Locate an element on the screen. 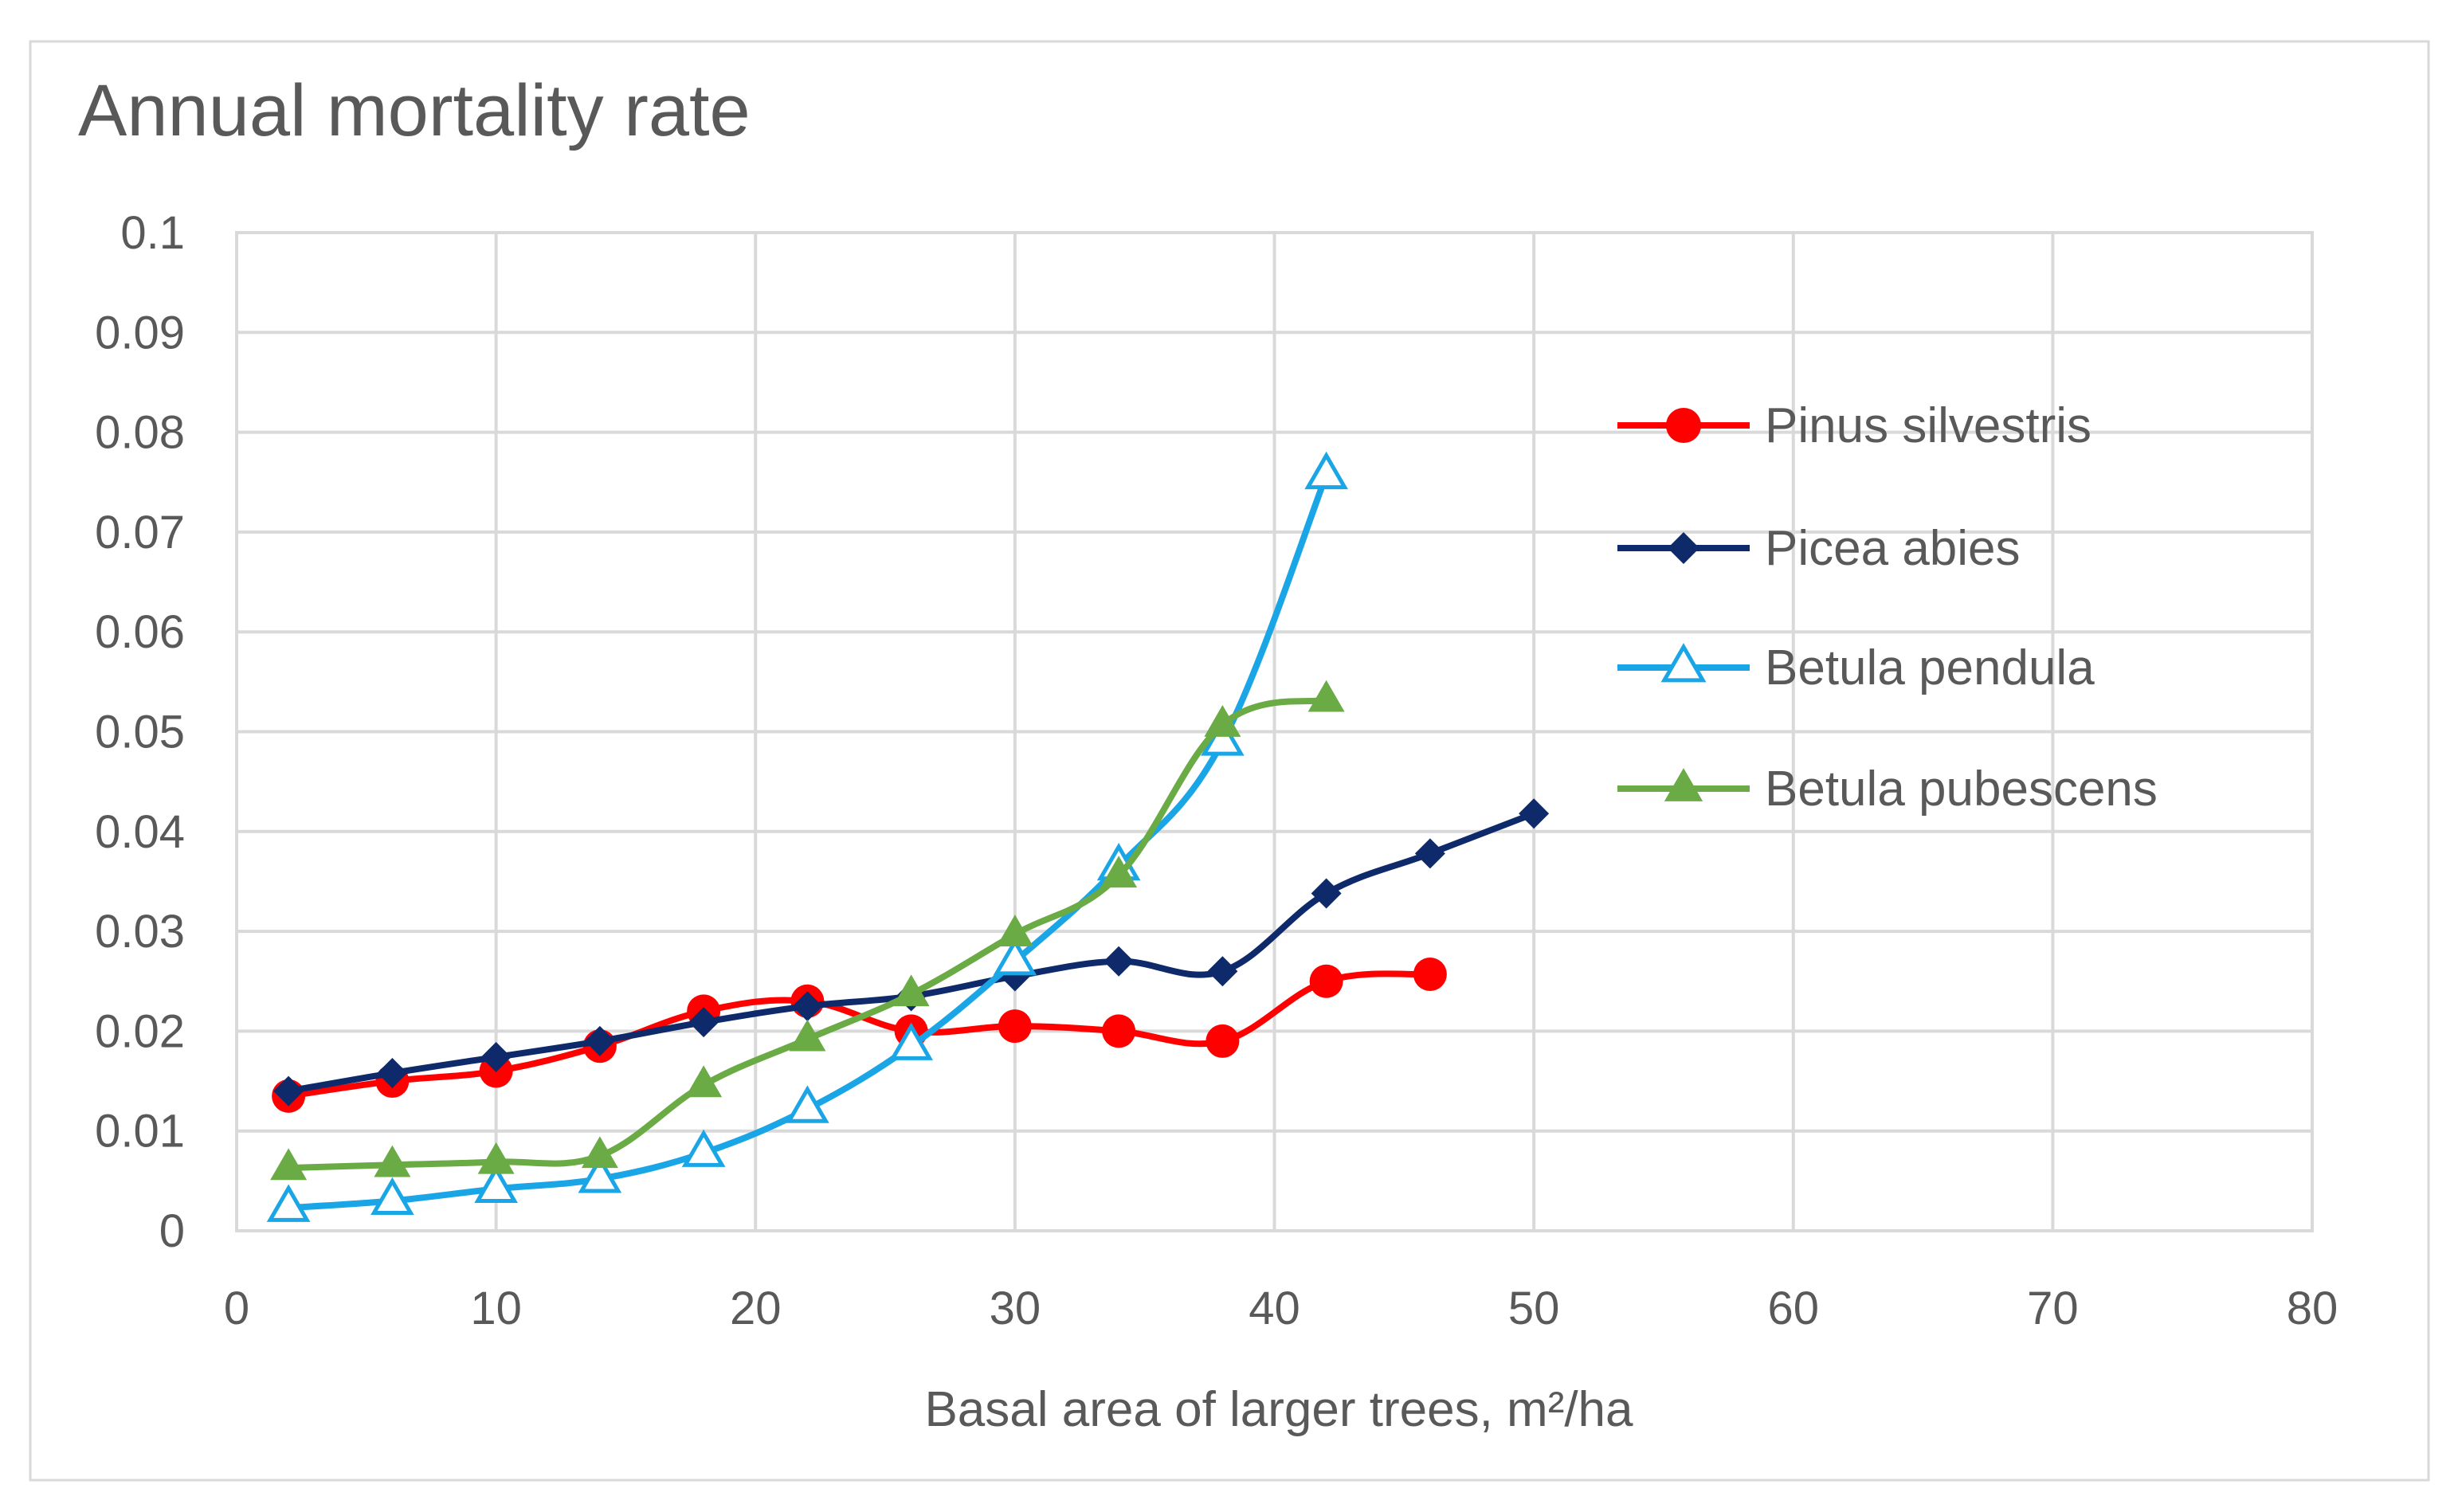 The height and width of the screenshot is (1512, 2458). y-tick-label: 0.1 is located at coordinates (152, 233).